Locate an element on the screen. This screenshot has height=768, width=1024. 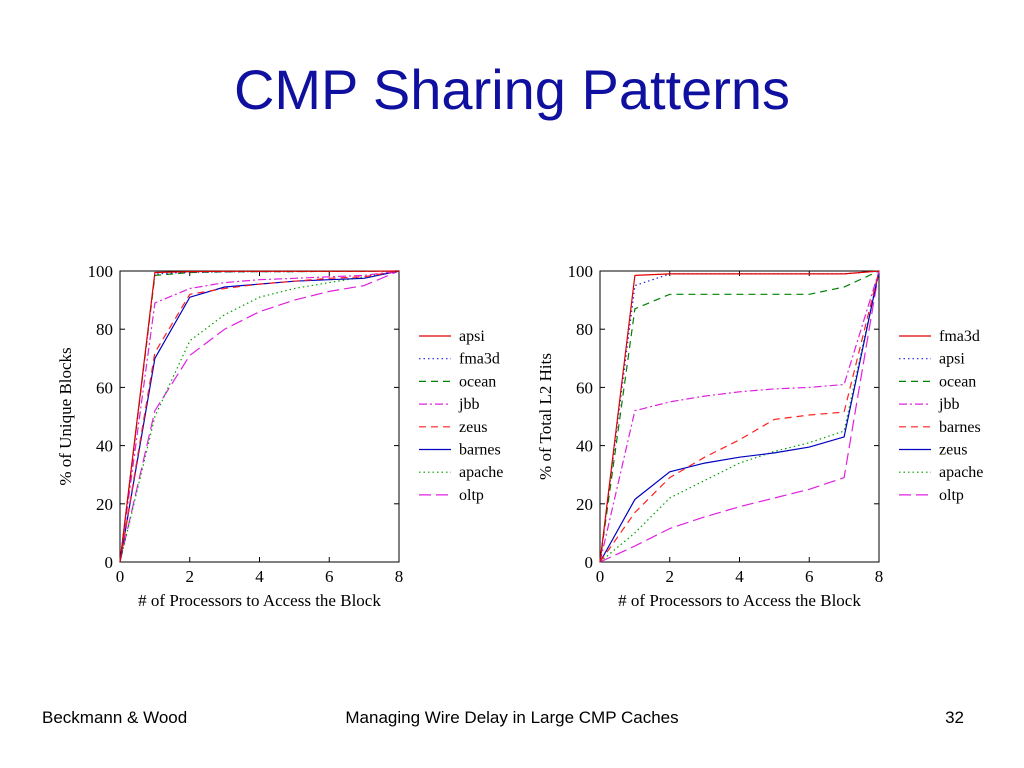
unique-blocks-y-tick-label: 100 is located at coordinates (101, 271).